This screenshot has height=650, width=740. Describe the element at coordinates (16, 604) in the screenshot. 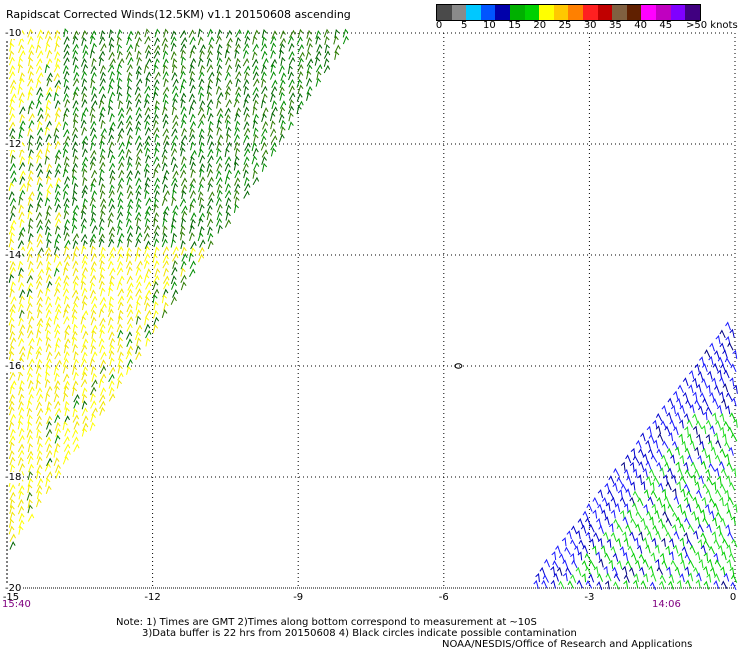

I see `start-time-label: 15:40` at that location.